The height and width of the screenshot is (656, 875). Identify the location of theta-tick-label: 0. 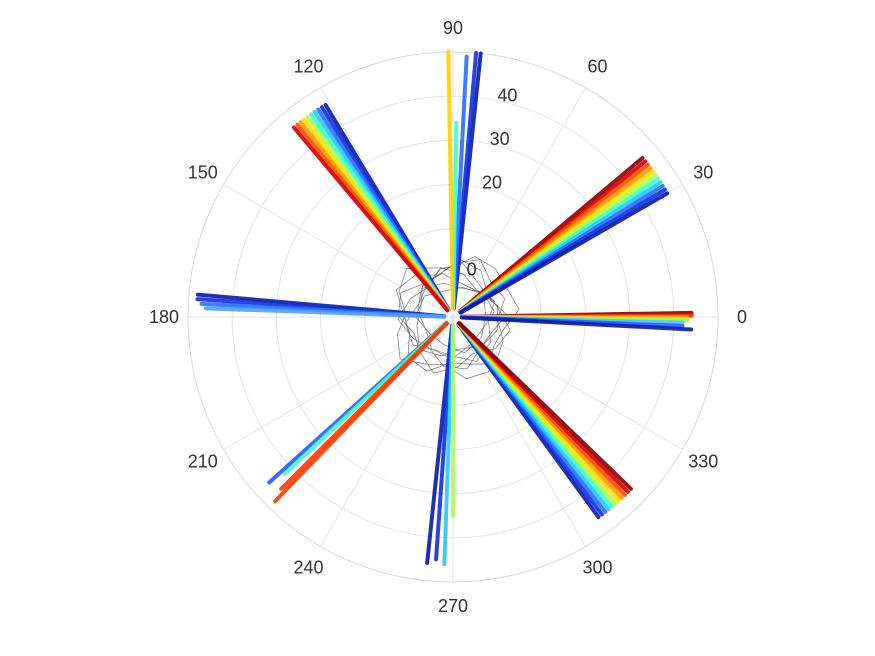
(742, 317).